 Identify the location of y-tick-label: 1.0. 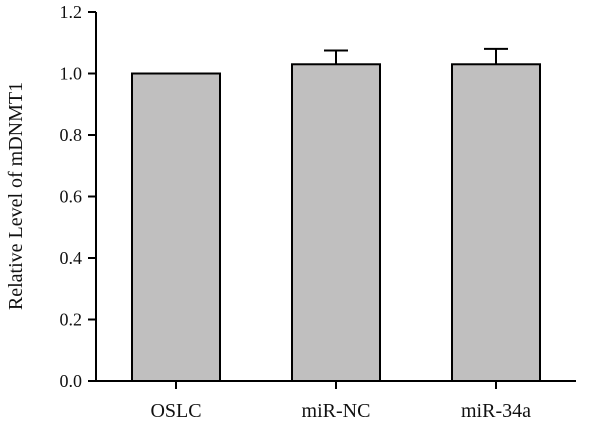
(71, 74).